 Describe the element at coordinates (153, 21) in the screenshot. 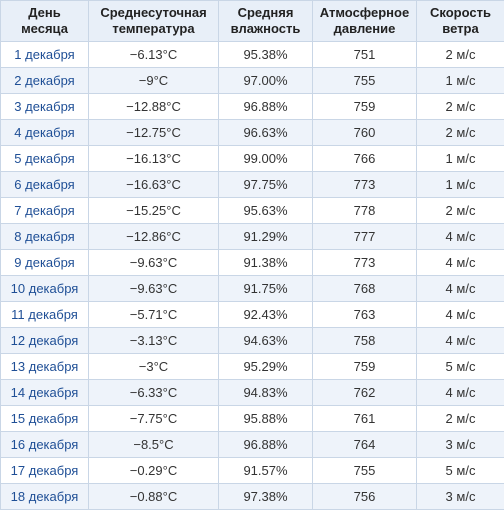

I see `column-header: Среднесуточная температура` at that location.